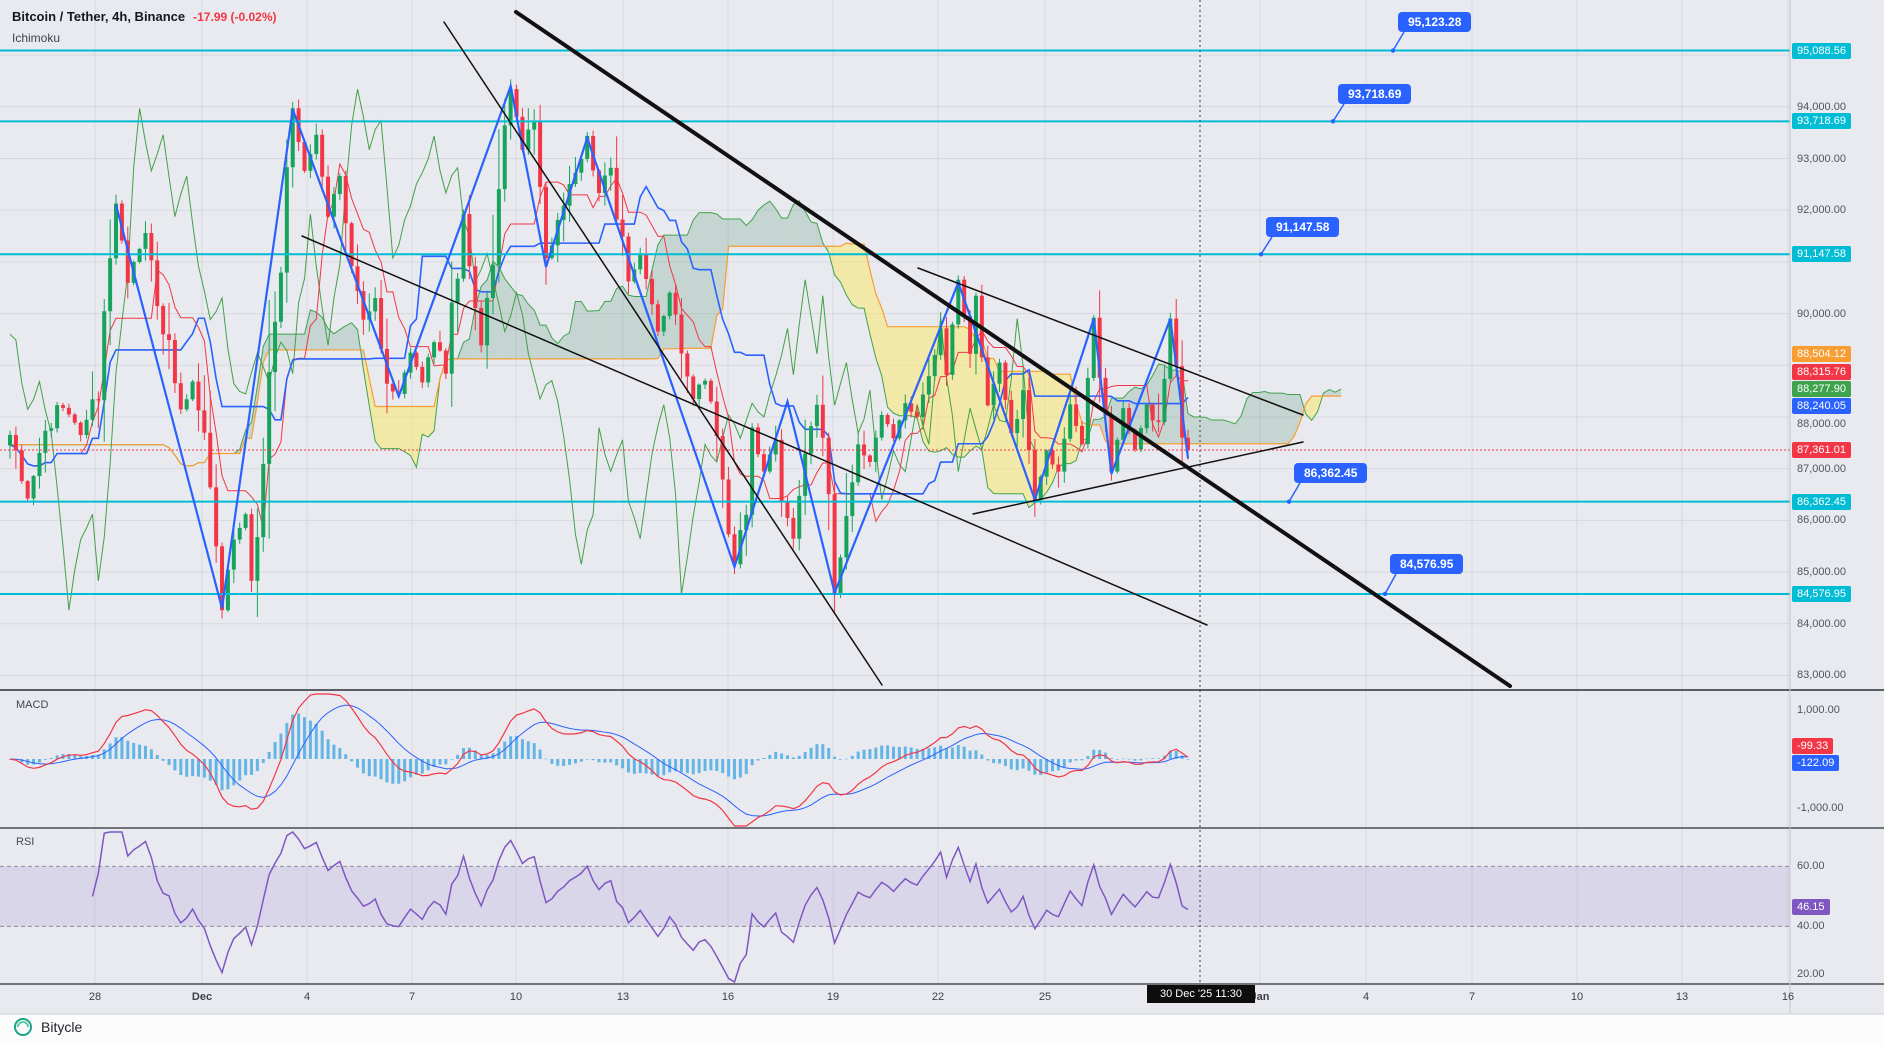 The width and height of the screenshot is (1884, 1044). Describe the element at coordinates (1821, 210) in the screenshot. I see `price-axis-label: 92,000.00` at that location.